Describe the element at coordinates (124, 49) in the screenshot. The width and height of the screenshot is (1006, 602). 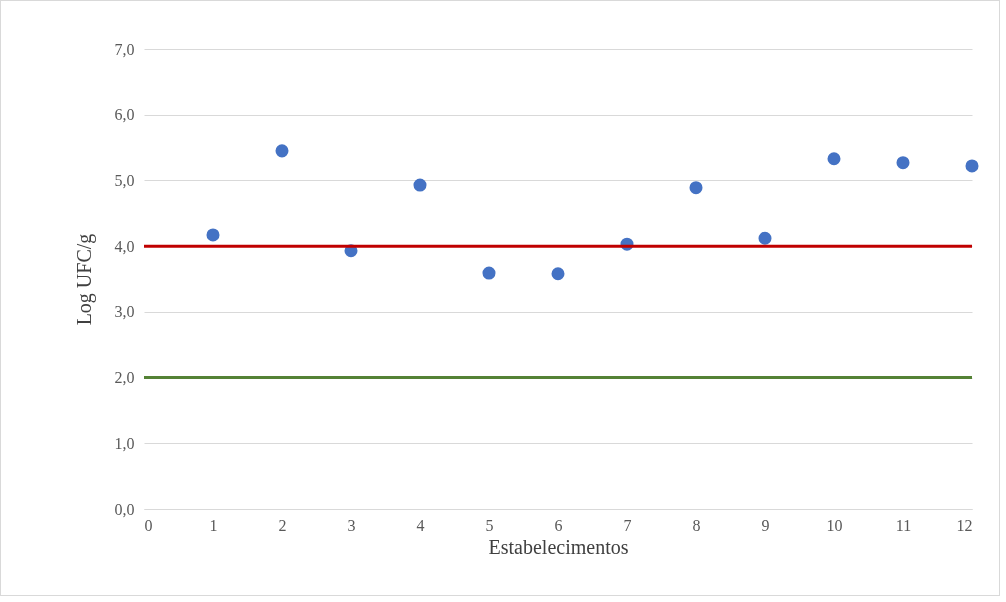
I see `y-tick-label: 7,0` at that location.